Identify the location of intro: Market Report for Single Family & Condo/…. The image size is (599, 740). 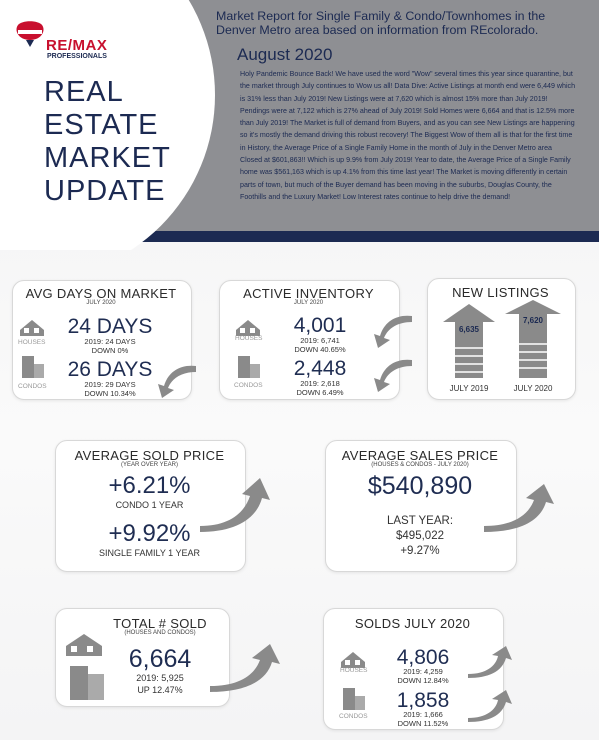
(381, 23).